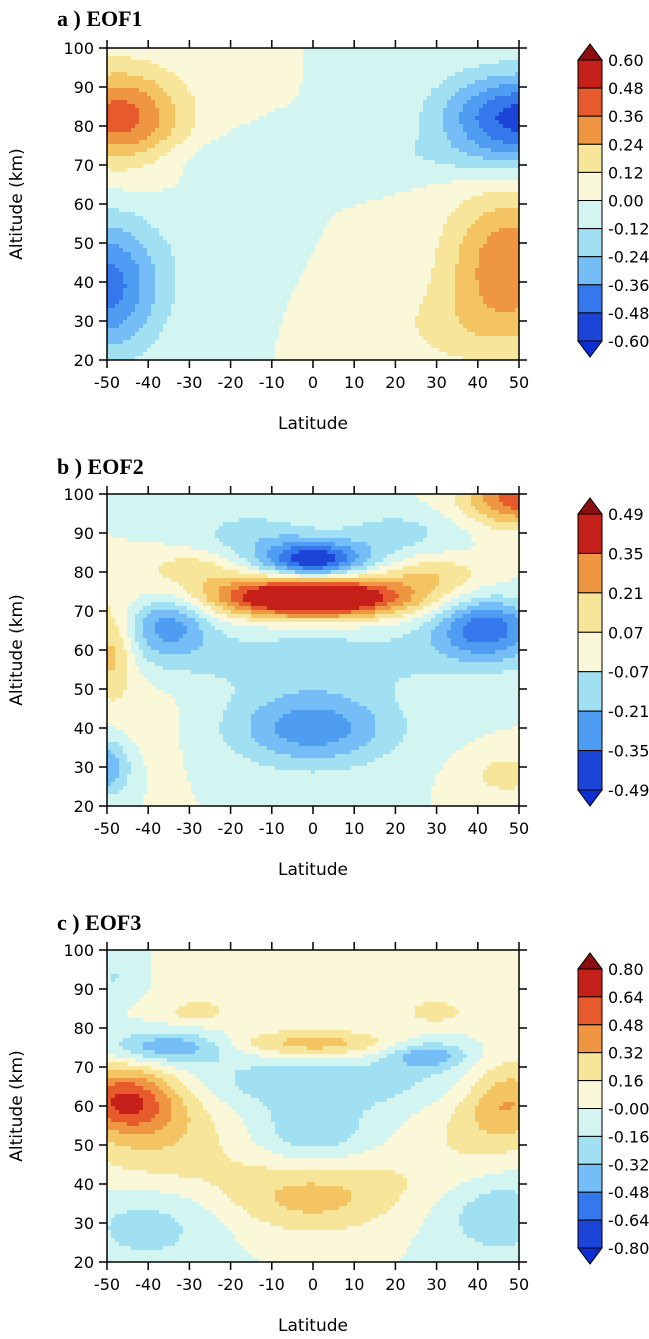  I want to click on colorbar-label: -0.16, so click(628, 1136).